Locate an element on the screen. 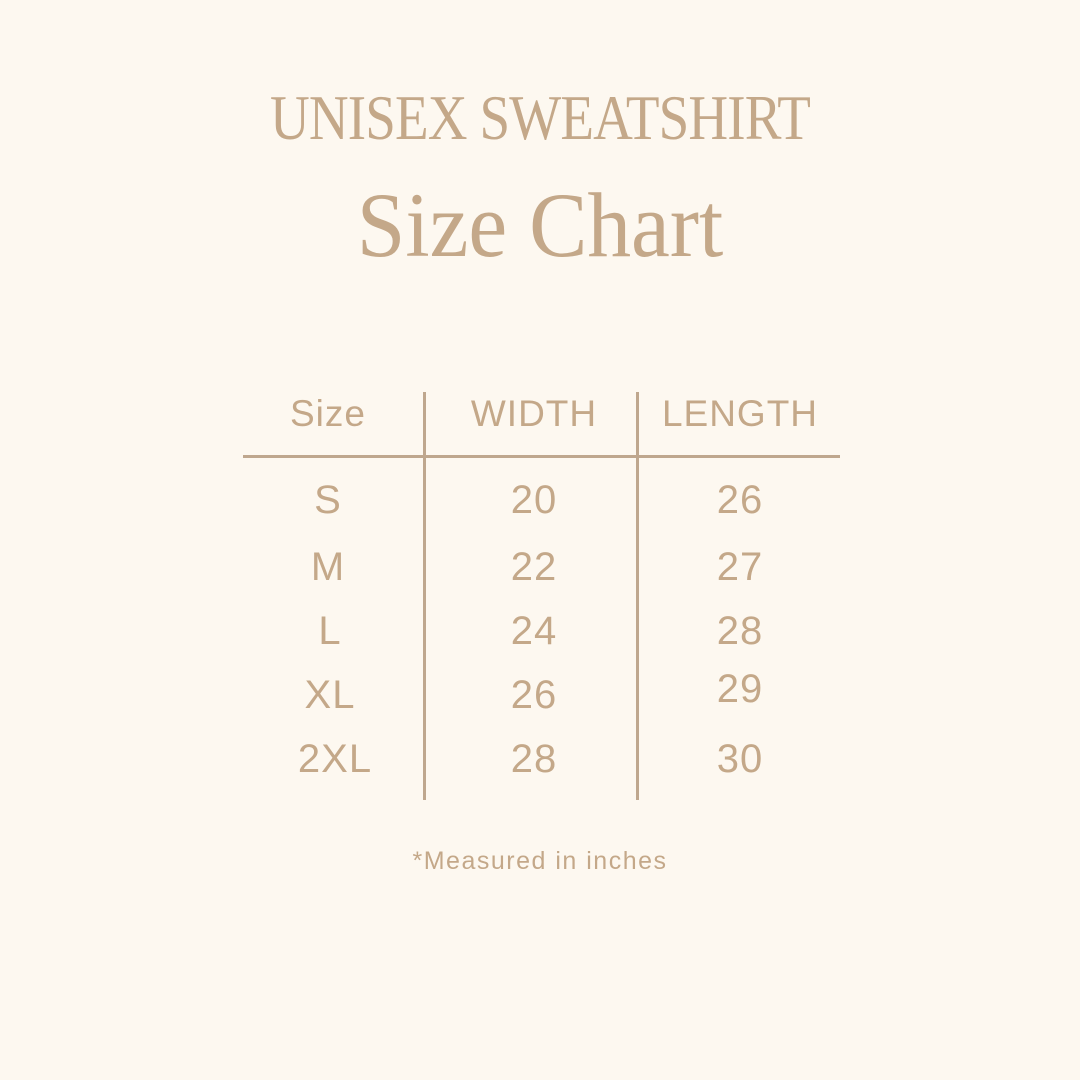 The image size is (1080, 1080). width-cell: 26 is located at coordinates (534, 695).